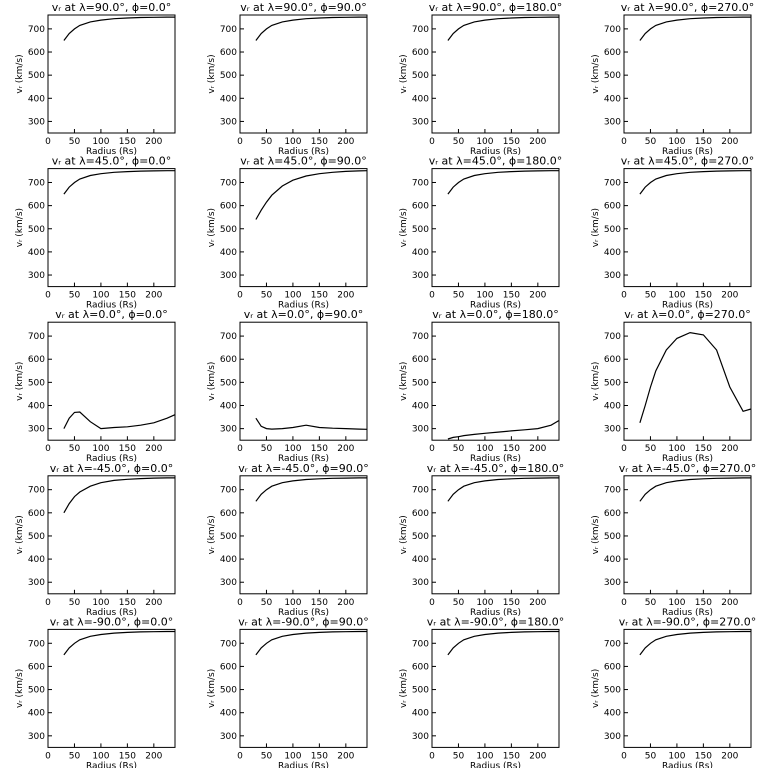  What do you see at coordinates (688, 7) in the screenshot?
I see `chart-title: vᵣ at λ=90.0°, ϕ=270.0°` at bounding box center [688, 7].